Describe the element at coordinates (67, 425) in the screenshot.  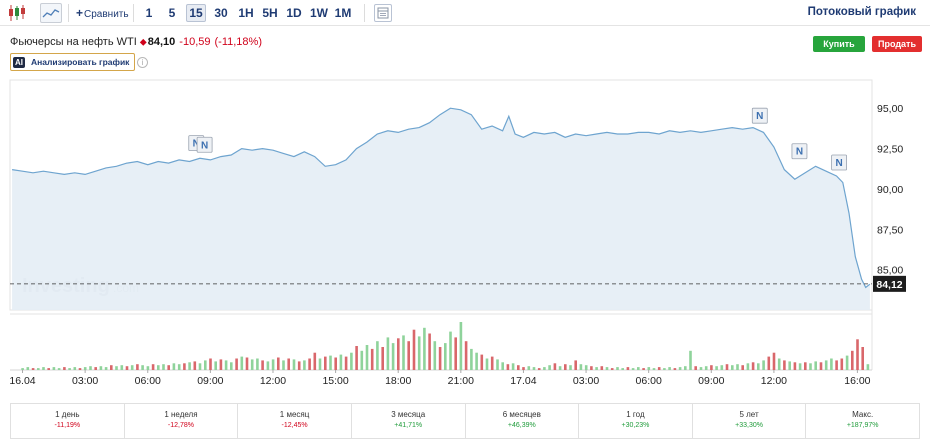
I see `period-change: -11,19%` at that location.